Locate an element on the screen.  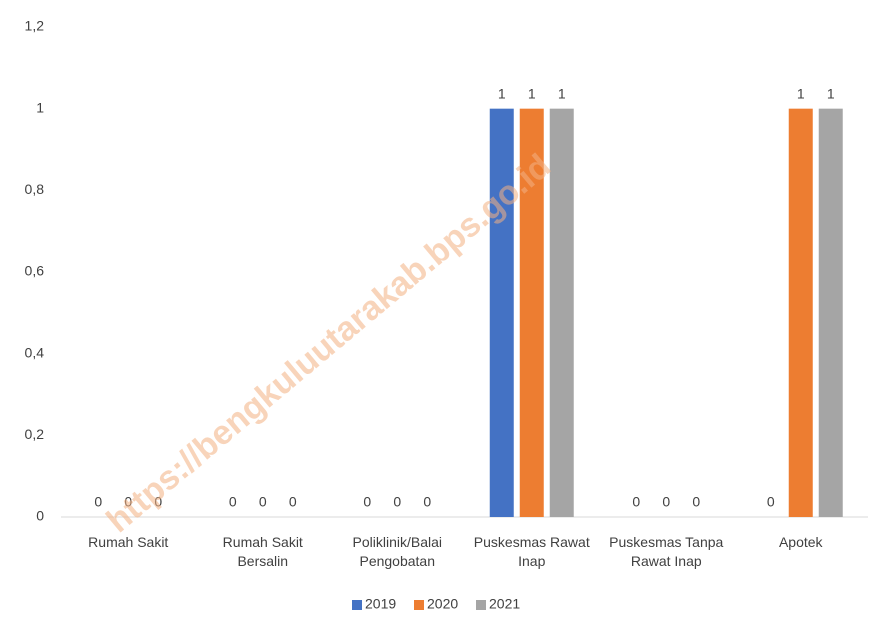
x-tick-label: Puskesmas Rawat Inap is located at coordinates (531, 551).